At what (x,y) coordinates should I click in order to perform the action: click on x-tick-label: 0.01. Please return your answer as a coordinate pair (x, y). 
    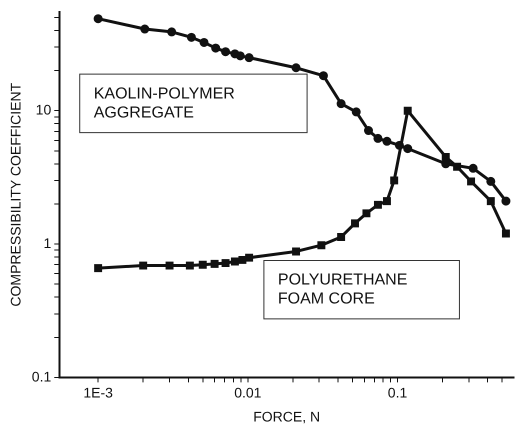
    Looking at the image, I should click on (248, 392).